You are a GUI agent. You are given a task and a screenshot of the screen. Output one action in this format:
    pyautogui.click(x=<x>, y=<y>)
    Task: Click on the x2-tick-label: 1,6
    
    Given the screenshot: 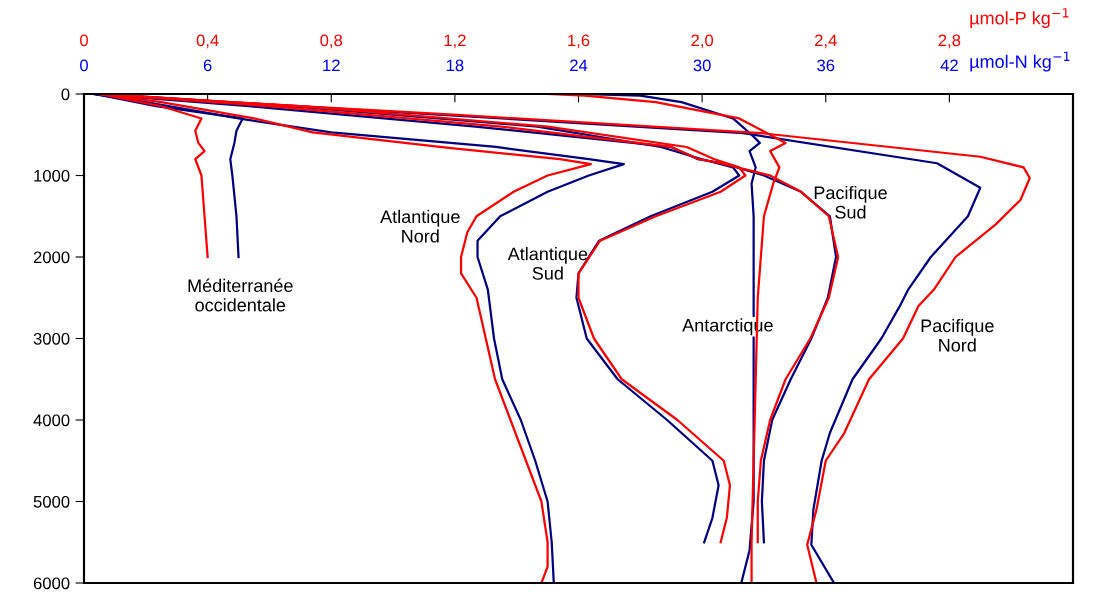 What is the action you would take?
    pyautogui.click(x=579, y=41)
    